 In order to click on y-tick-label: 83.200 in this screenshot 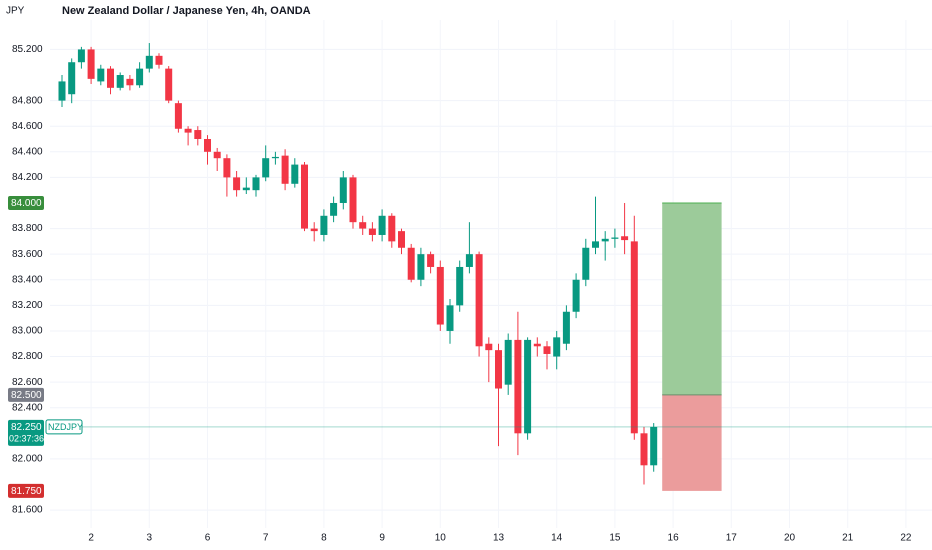, I will do `click(27, 305)`.